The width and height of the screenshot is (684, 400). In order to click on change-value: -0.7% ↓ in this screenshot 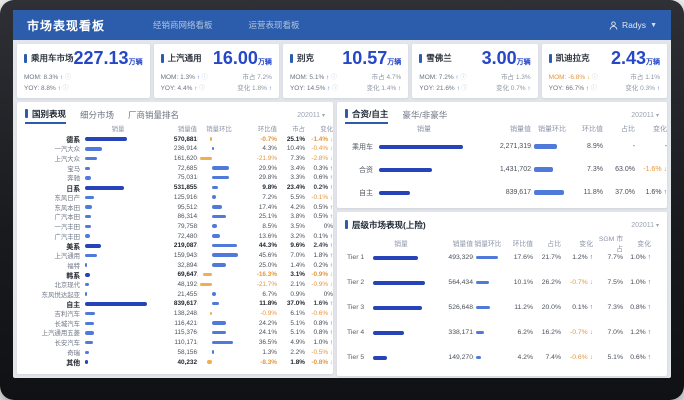, I will do `click(581, 283)`.